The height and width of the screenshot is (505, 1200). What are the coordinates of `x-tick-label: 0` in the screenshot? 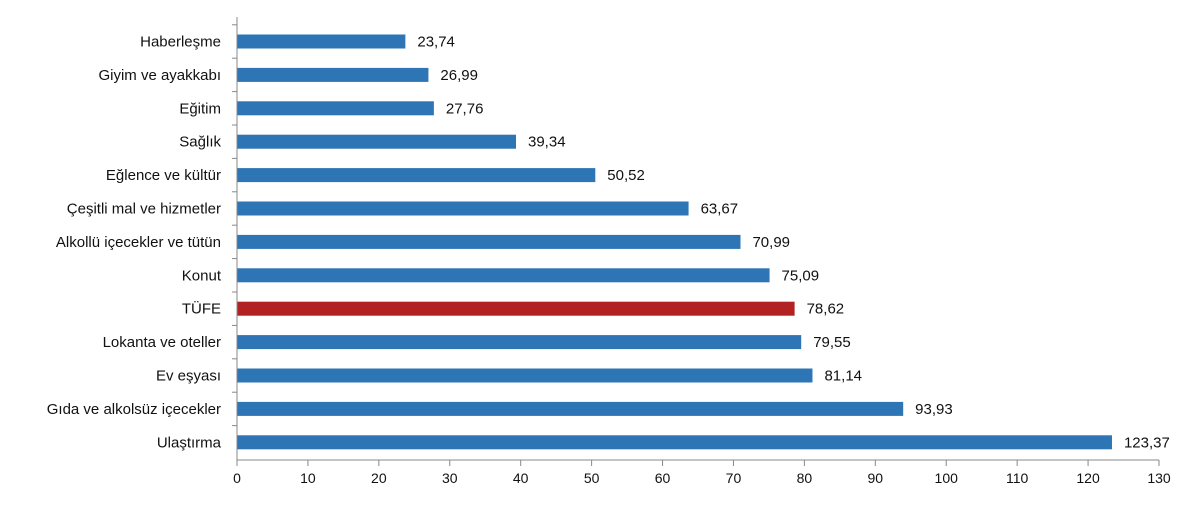 It's located at (237, 478).